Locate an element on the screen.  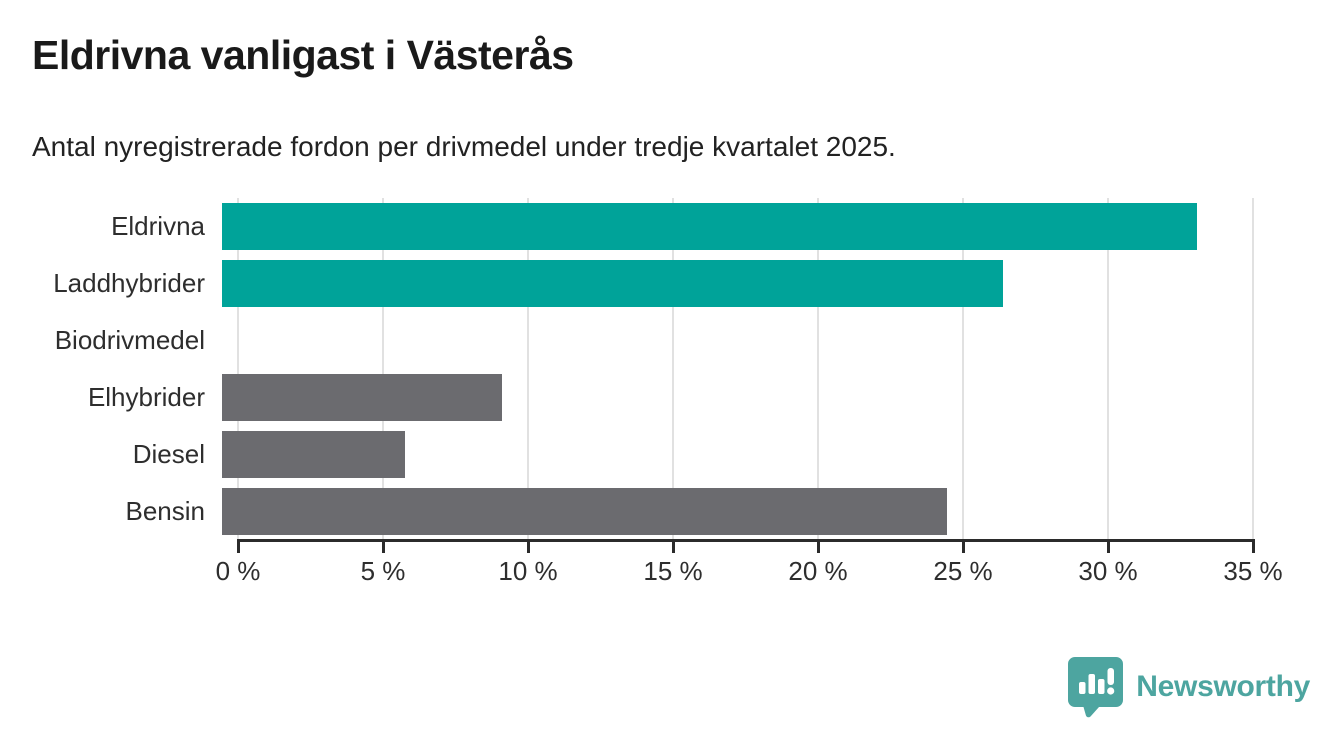
brand-wordmark: Newsworthy is located at coordinates (1223, 686).